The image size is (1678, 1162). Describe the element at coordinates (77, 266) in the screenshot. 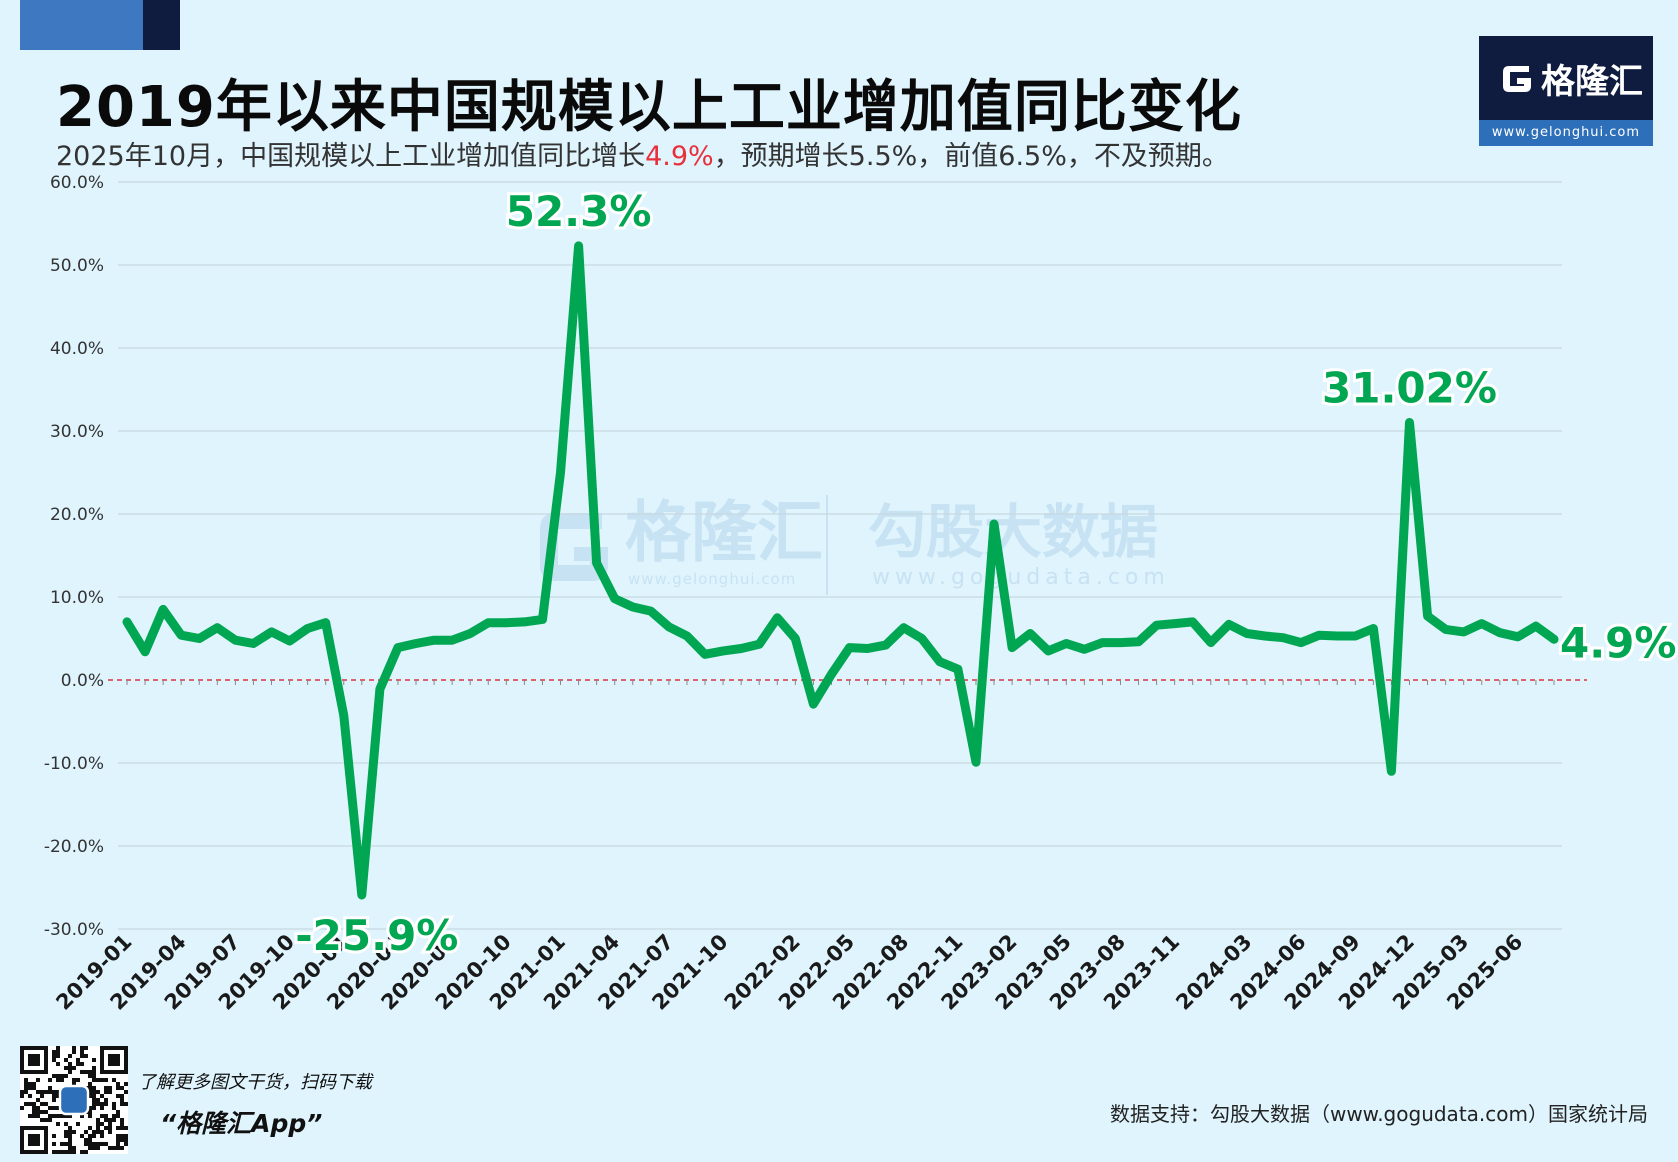

I see `y-tick-label: 50.0%` at that location.